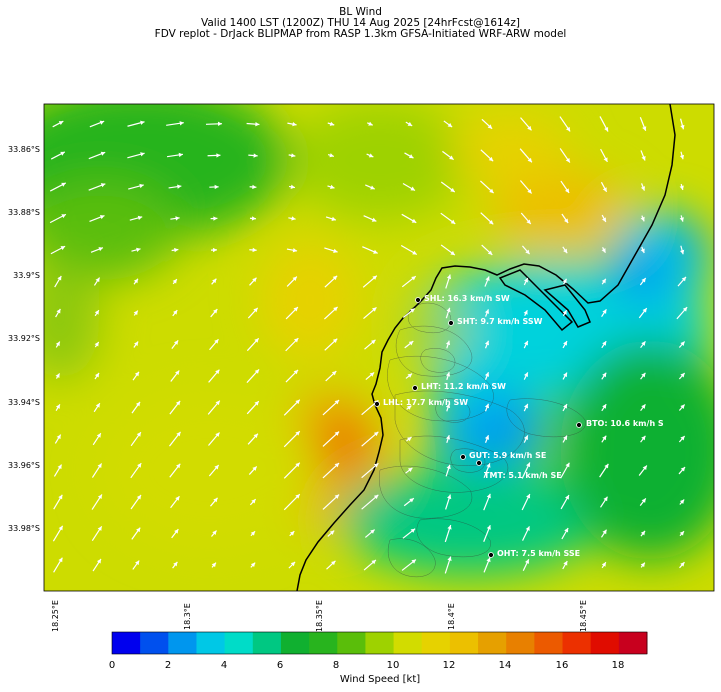 The width and height of the screenshot is (721, 692). I want to click on lon-label: 18.25°E, so click(55, 616).